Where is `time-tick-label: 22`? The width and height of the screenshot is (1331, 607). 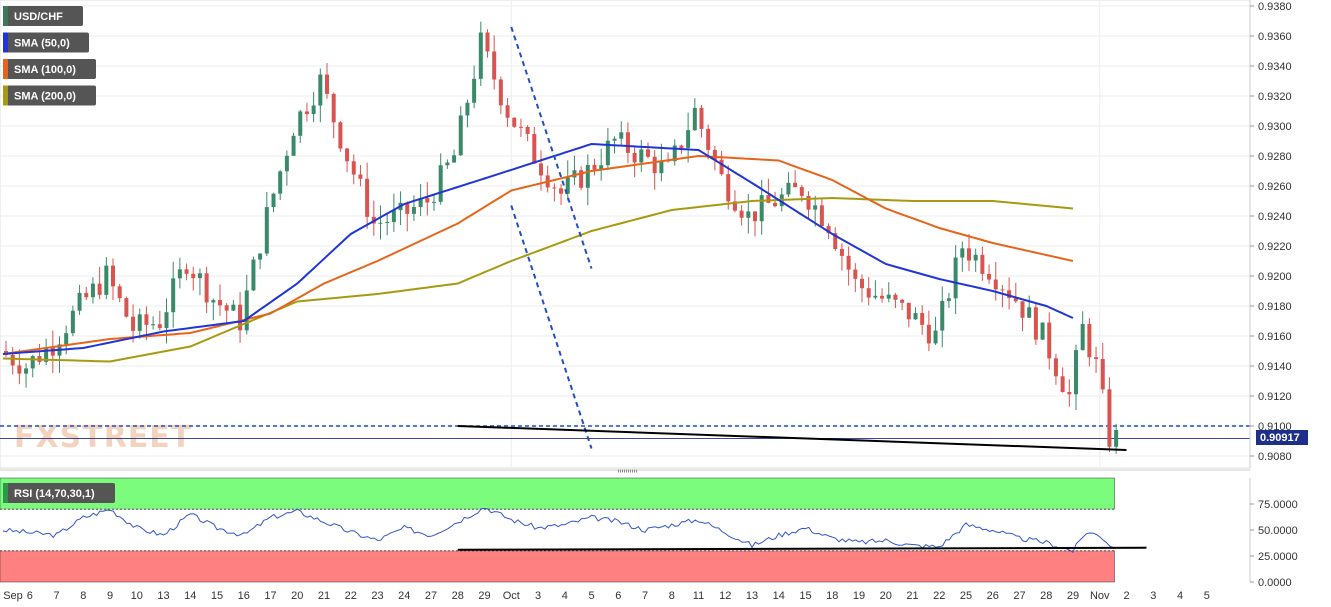 time-tick-label: 22 is located at coordinates (939, 596).